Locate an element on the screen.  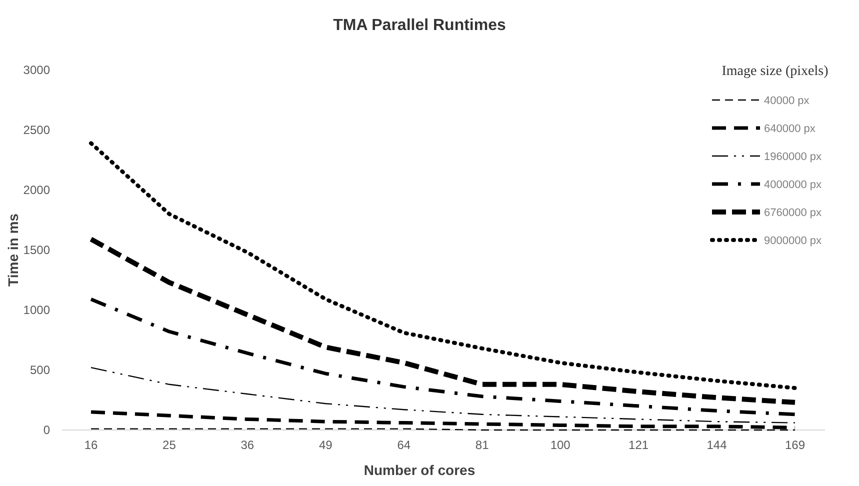
y-tick-label: 2000 is located at coordinates (36, 190).